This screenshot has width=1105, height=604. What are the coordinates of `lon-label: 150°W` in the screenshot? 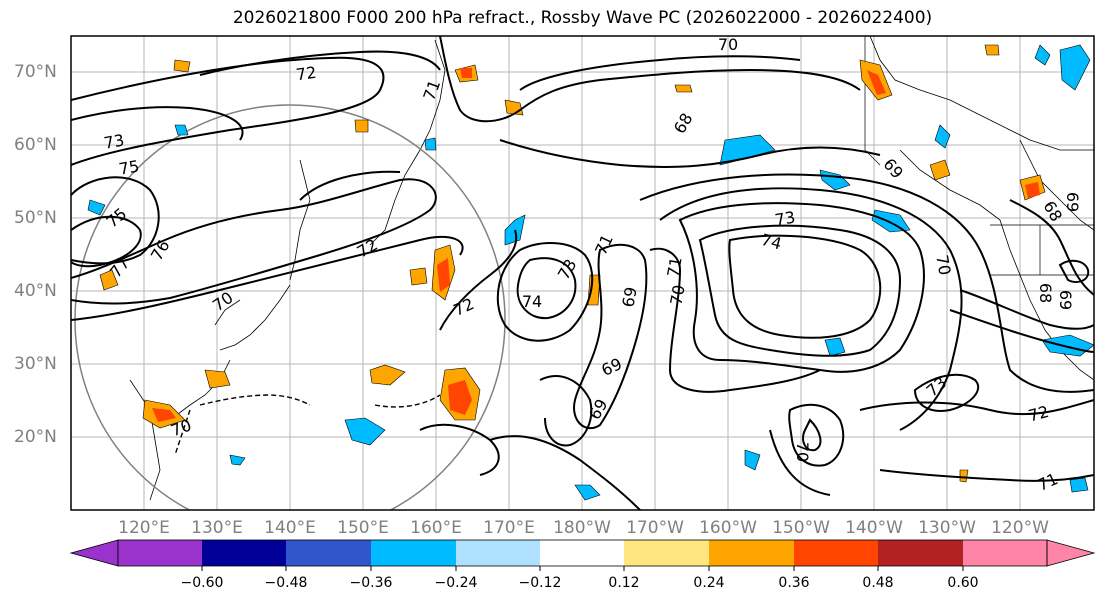 It's located at (801, 528).